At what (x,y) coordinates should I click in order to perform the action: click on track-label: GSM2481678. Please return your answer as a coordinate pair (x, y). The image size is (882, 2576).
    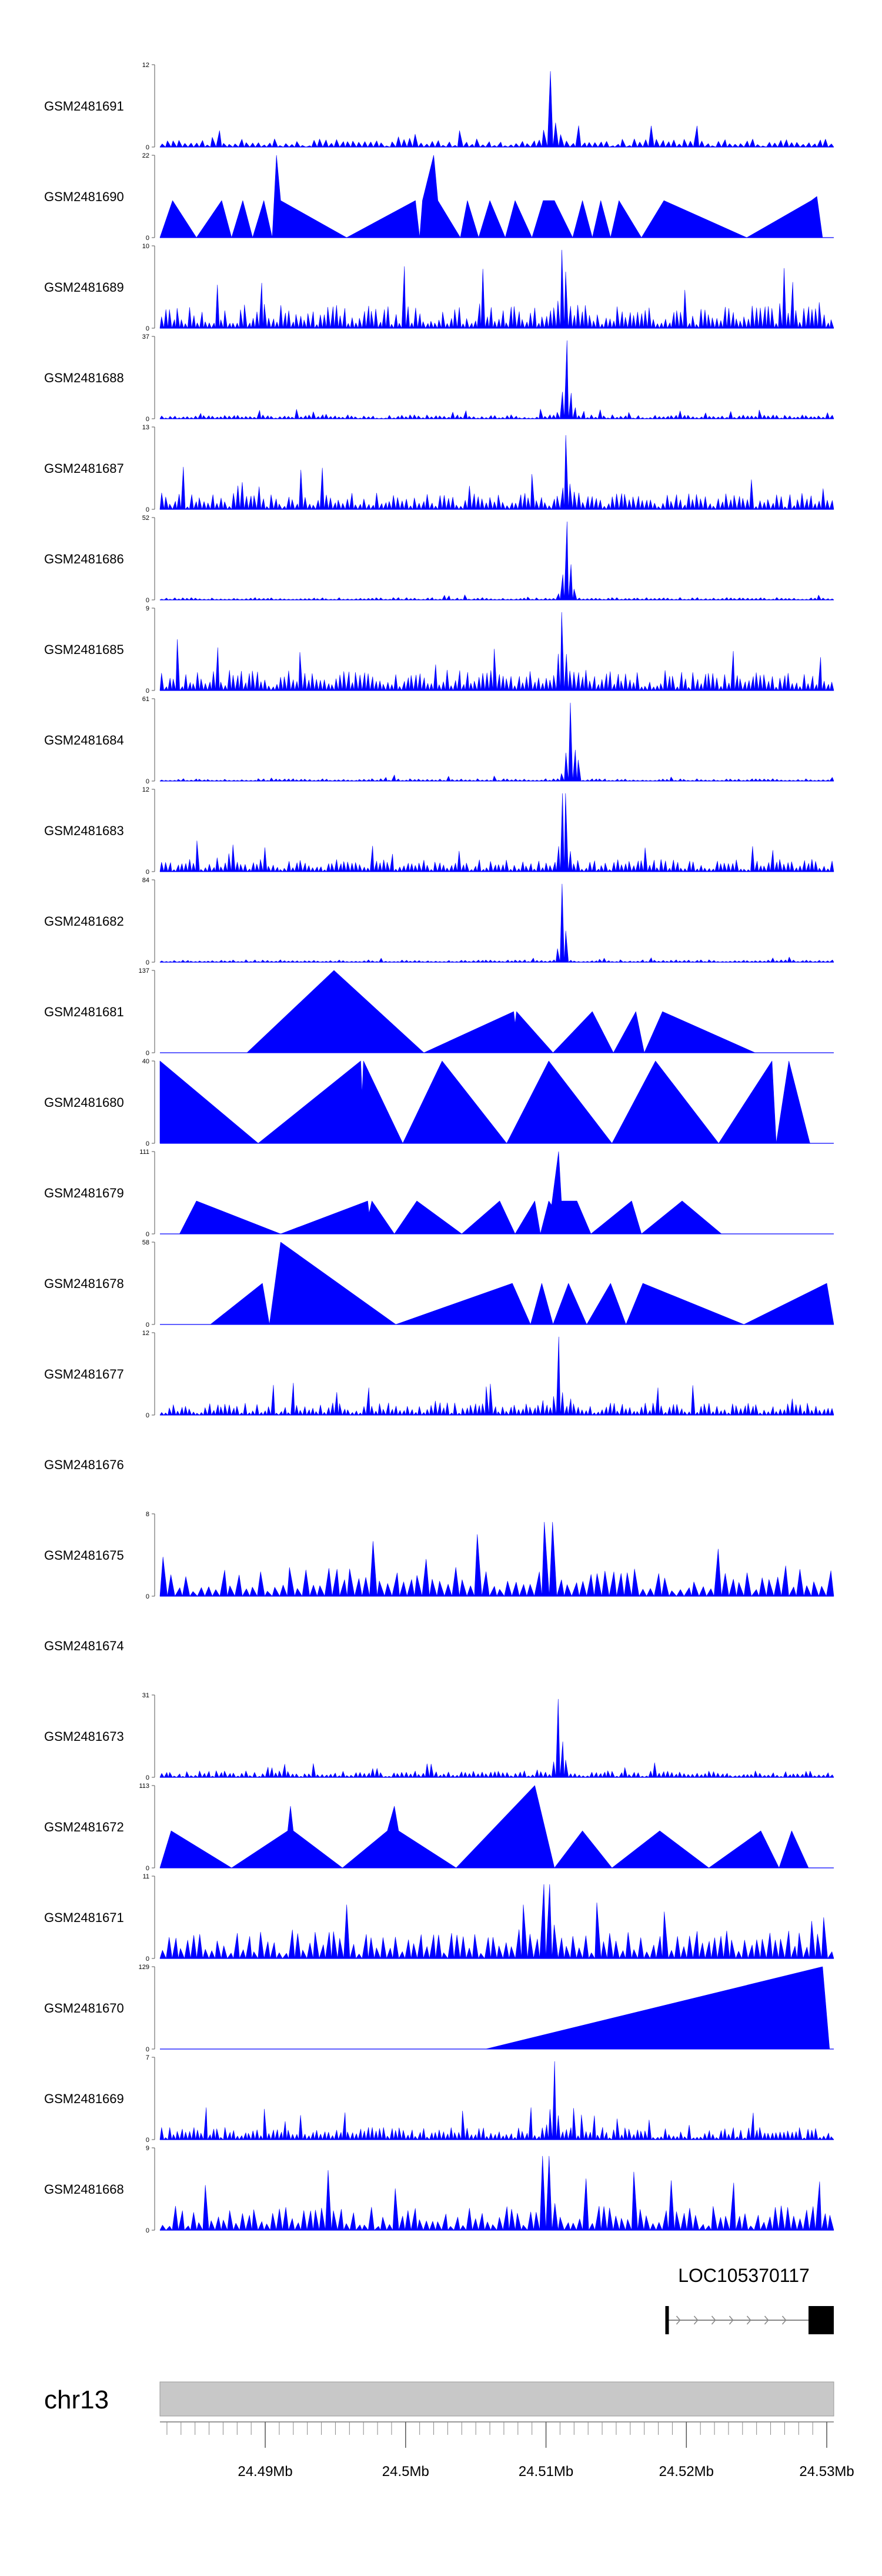
    Looking at the image, I should click on (84, 1283).